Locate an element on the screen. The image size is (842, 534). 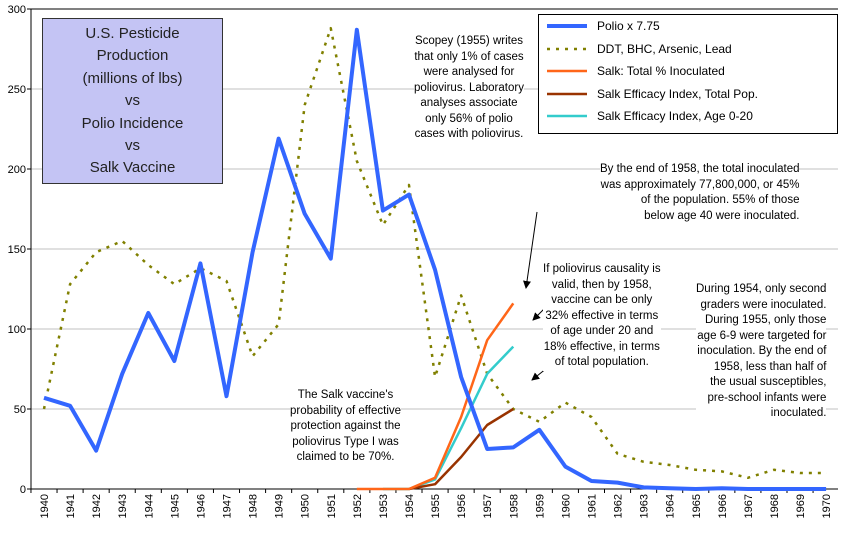
y-tick-label: 250 is located at coordinates (17, 90).